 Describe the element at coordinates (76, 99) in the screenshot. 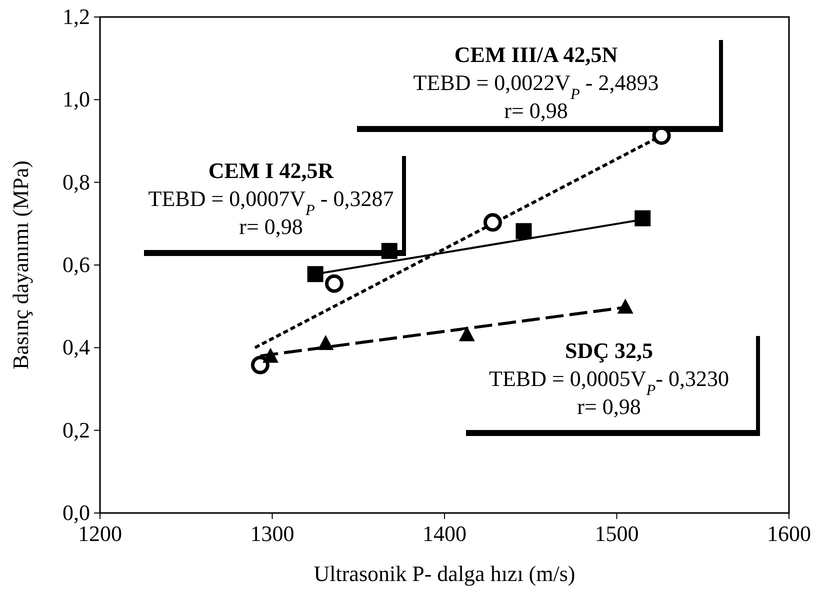

I see `y-tick-label: 1,0` at that location.